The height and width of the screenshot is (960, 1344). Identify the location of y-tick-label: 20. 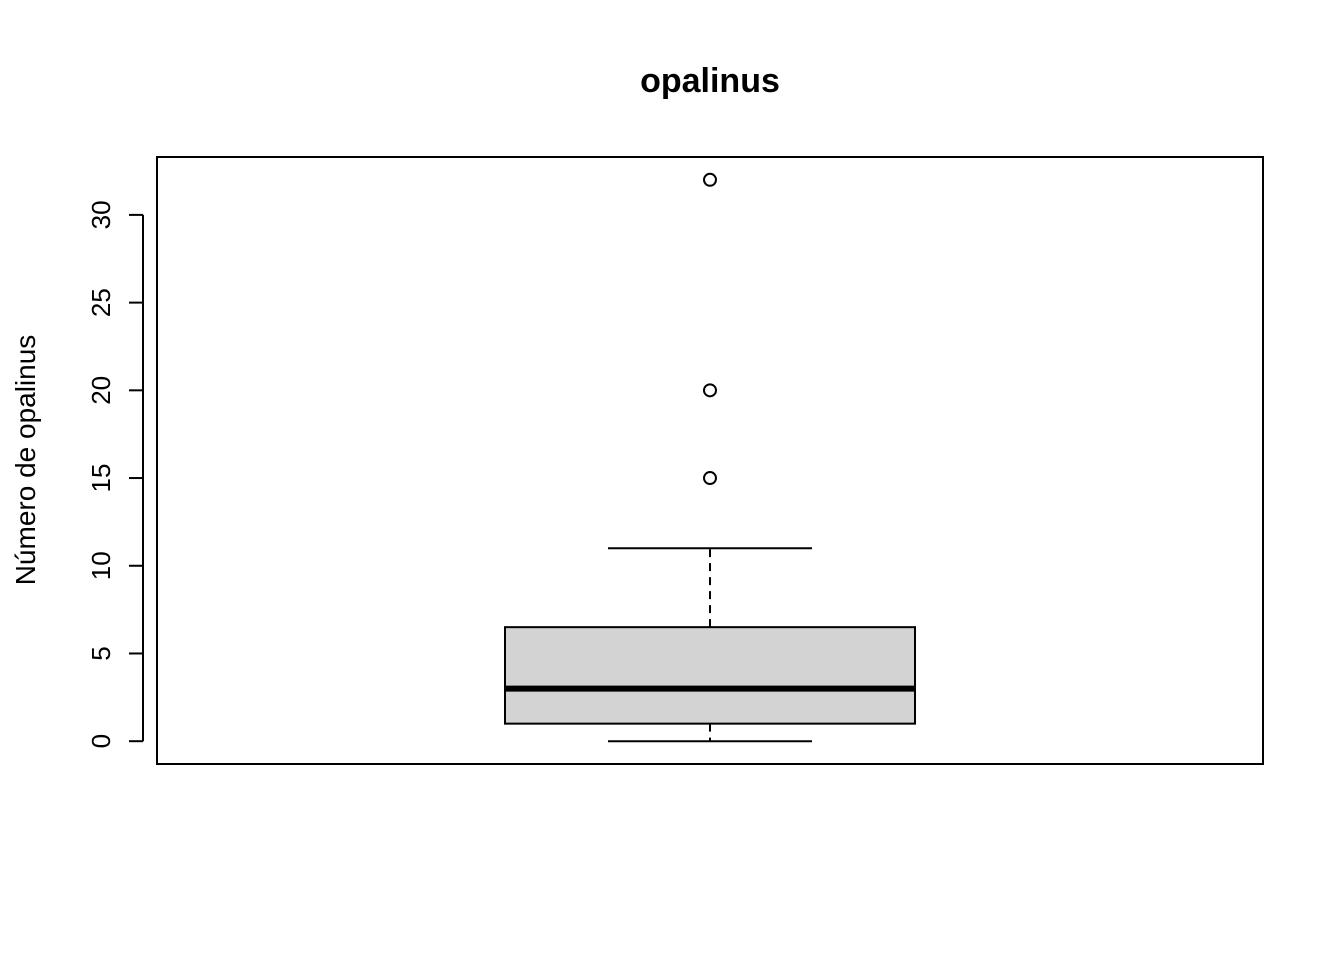
(101, 390).